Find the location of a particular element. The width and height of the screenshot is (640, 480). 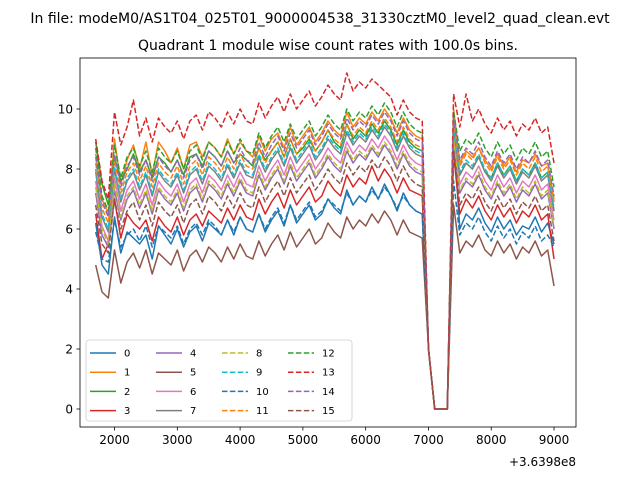

legend-label-13: 13 is located at coordinates (328, 373).